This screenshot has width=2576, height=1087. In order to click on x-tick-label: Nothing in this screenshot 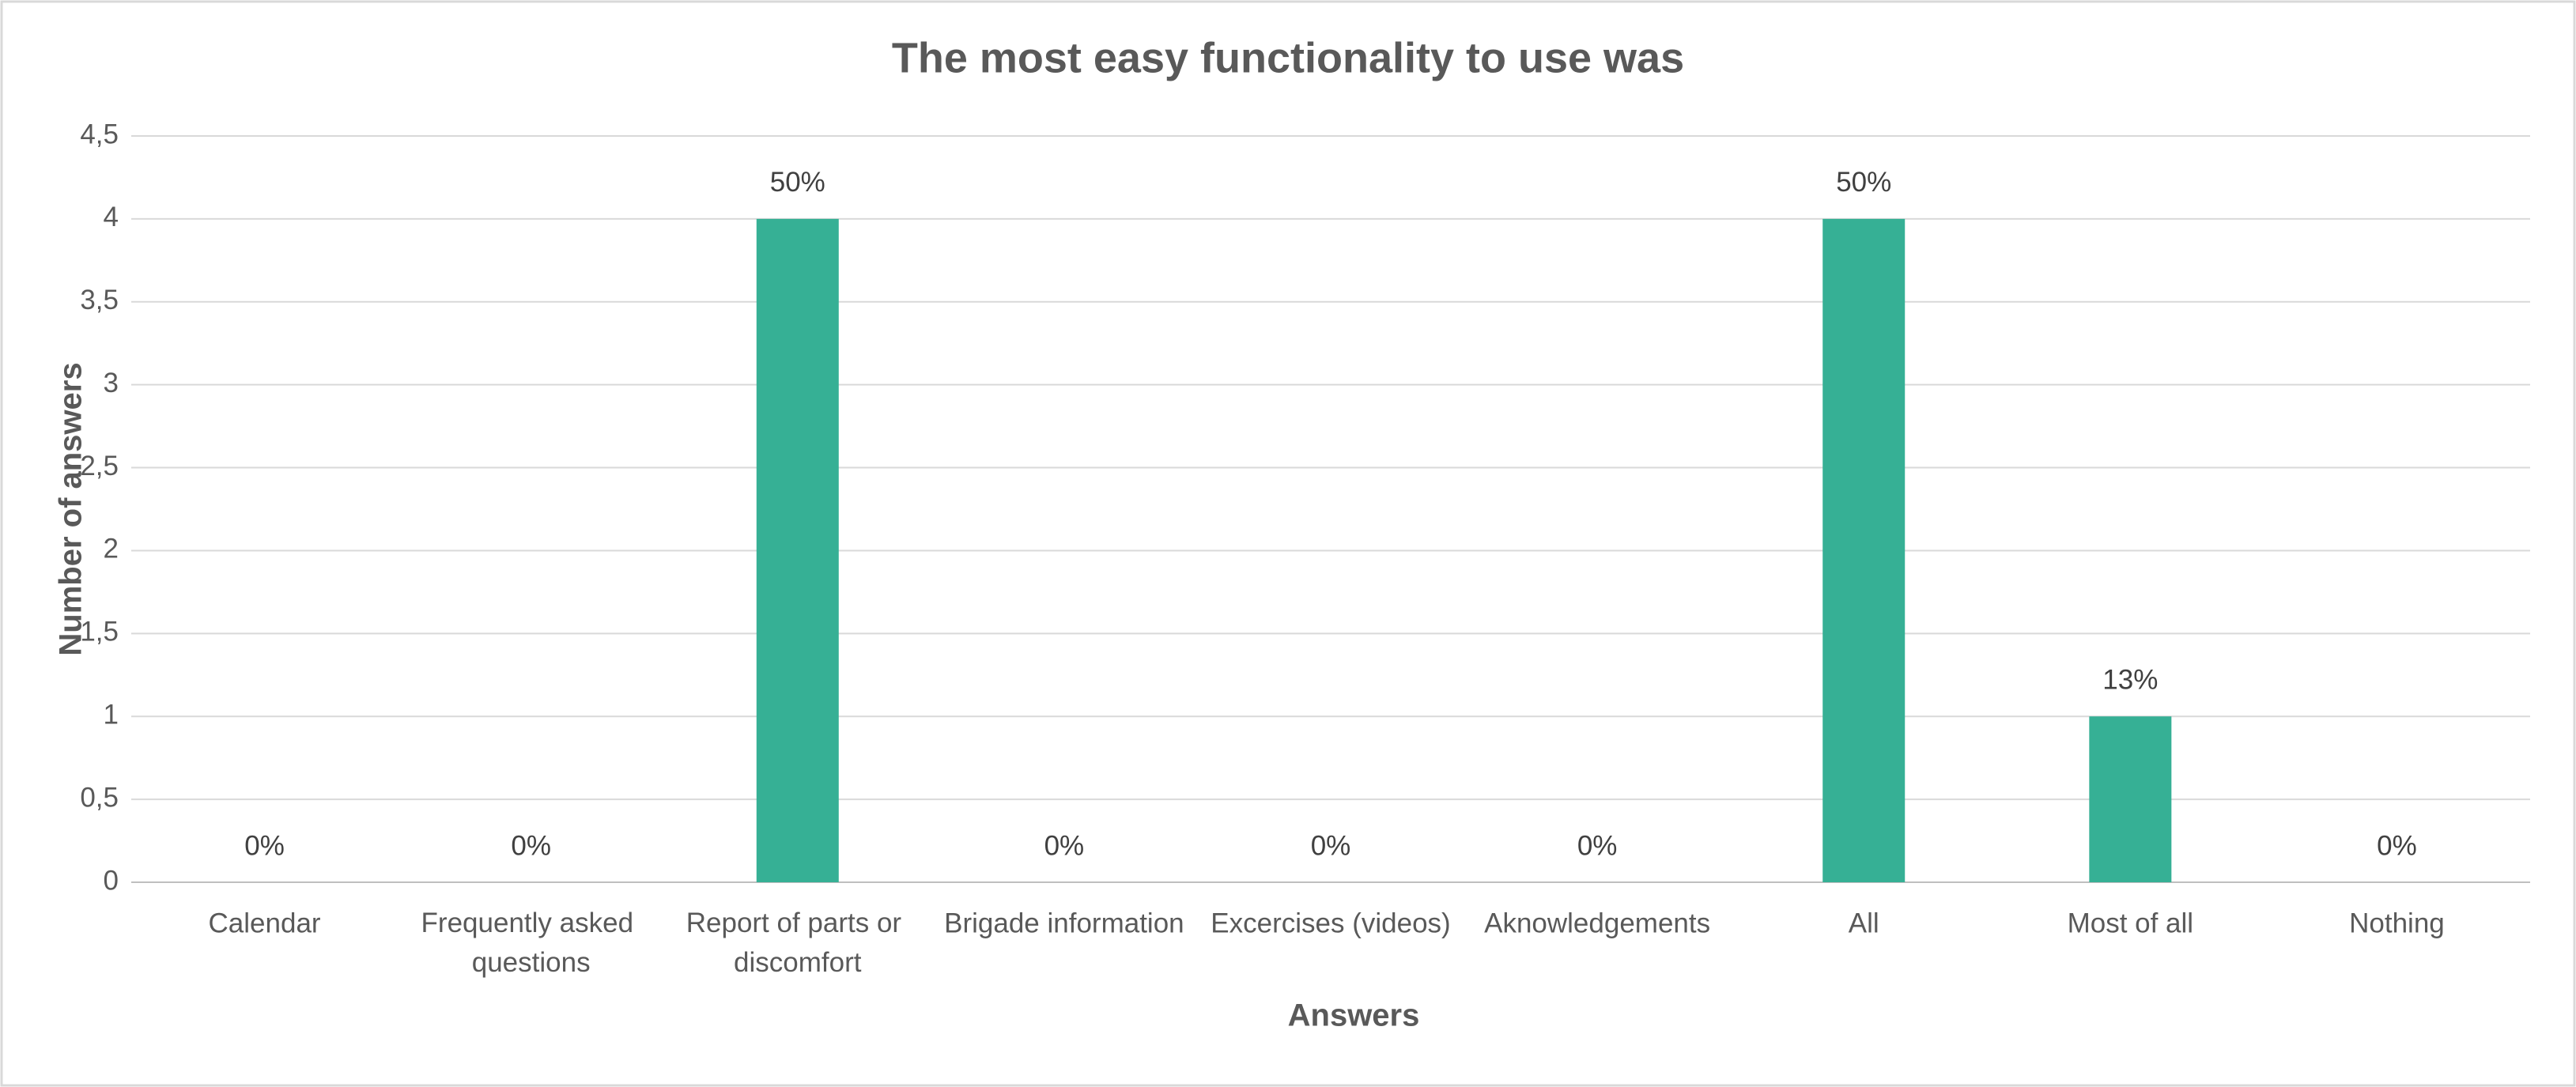, I will do `click(2397, 923)`.